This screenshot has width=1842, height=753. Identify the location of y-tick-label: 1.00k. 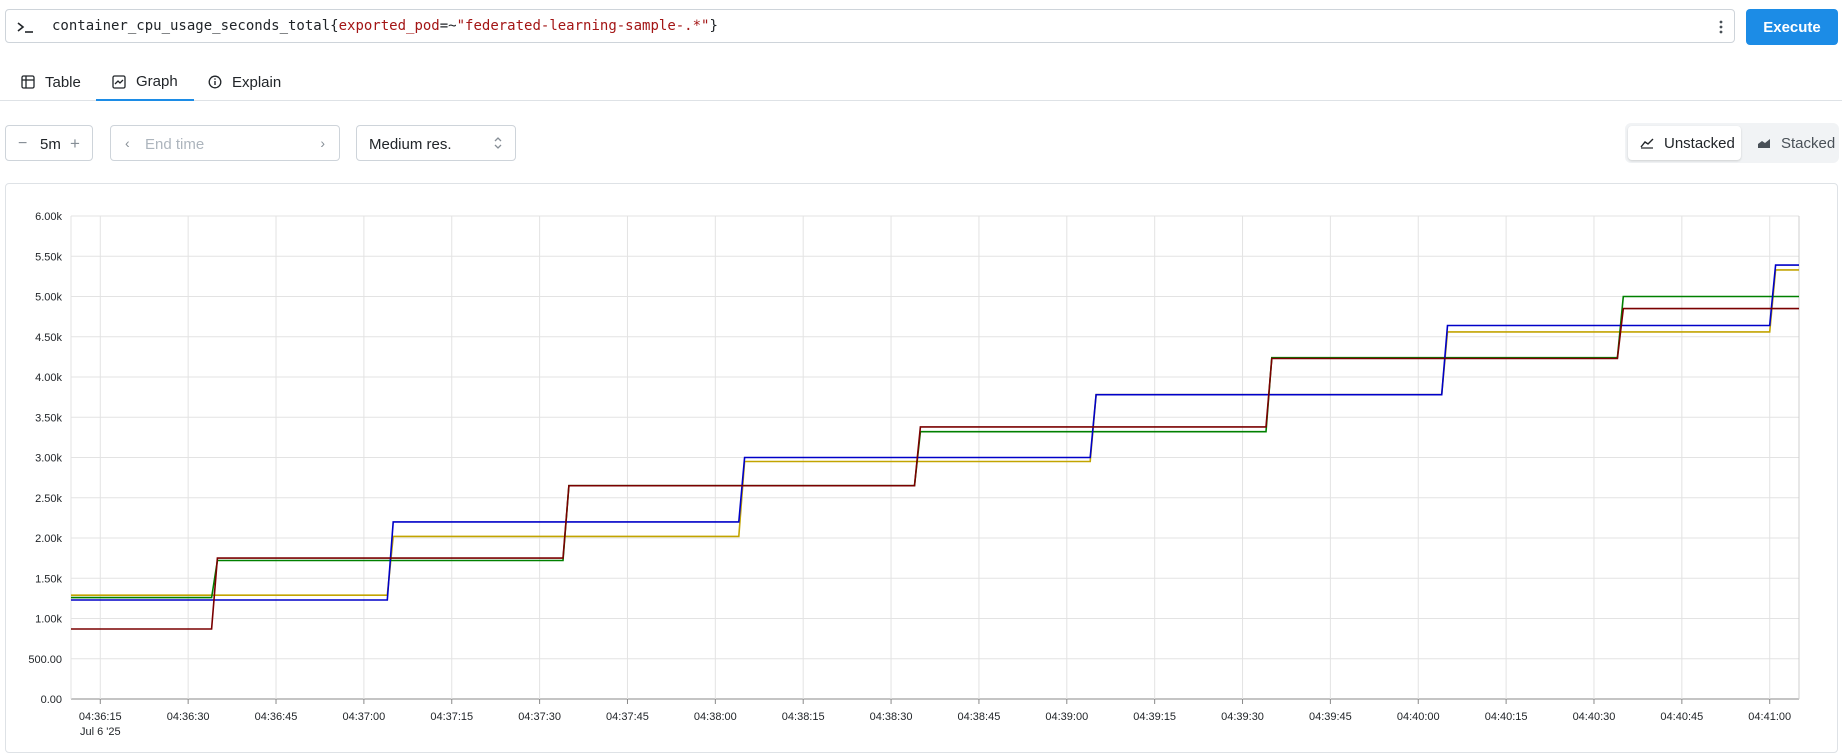
(48, 620).